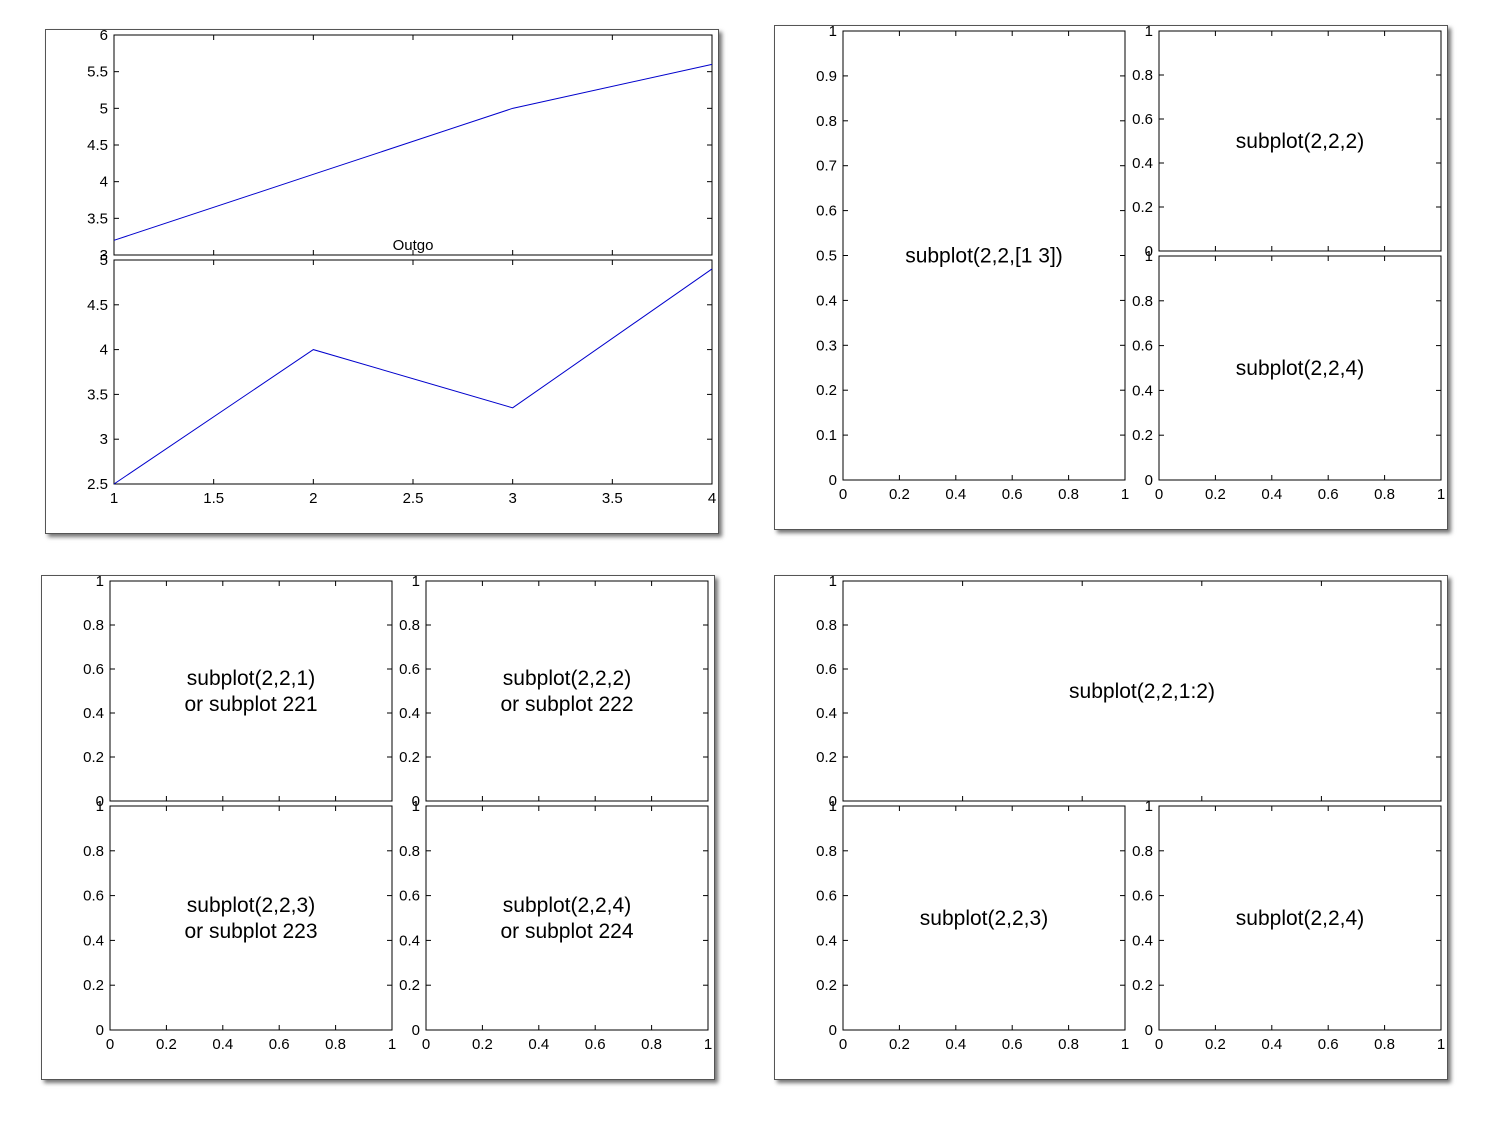 This screenshot has width=1500, height=1125. I want to click on ytick-label-p2a1-4: 0.8, so click(409, 625).